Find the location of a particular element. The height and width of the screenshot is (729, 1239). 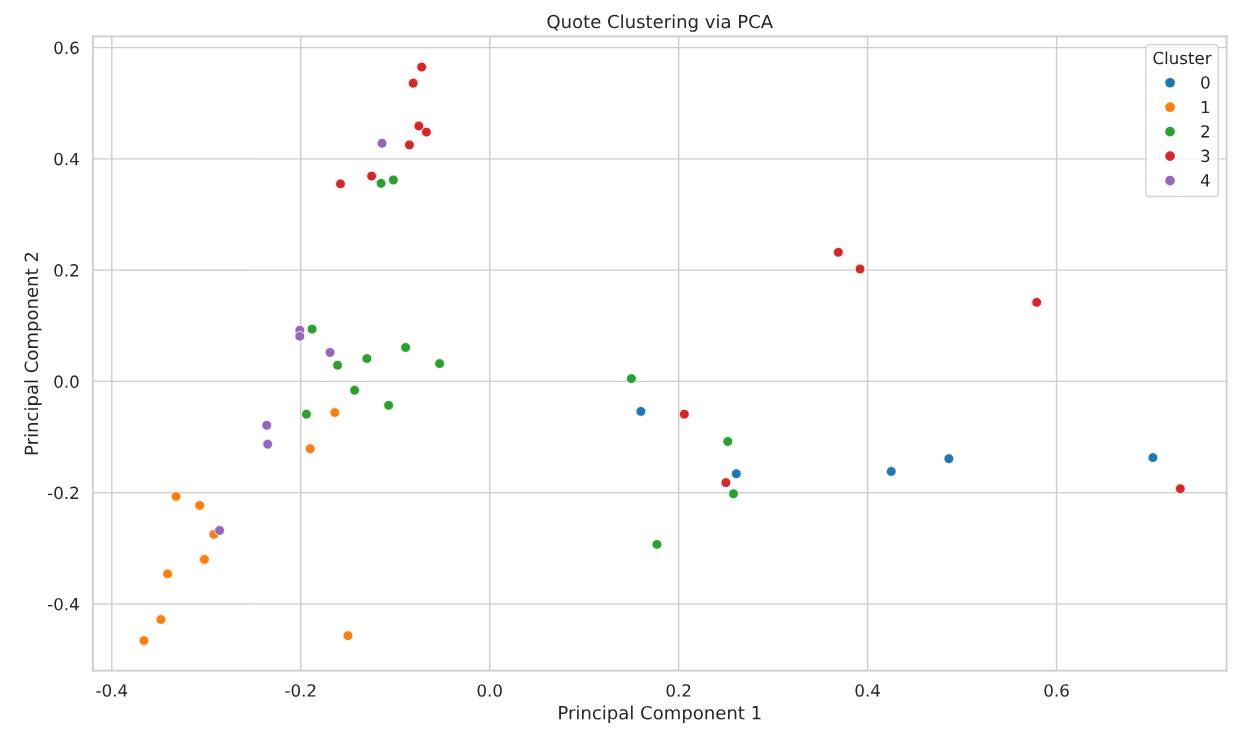

legend-label: 4 is located at coordinates (1205, 180).